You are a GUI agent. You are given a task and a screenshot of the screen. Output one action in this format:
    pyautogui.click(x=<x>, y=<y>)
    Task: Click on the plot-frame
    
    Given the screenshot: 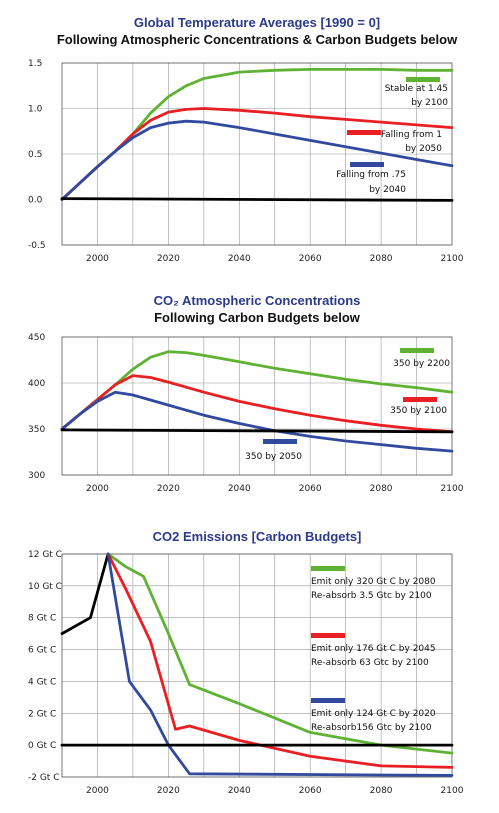 What is the action you would take?
    pyautogui.click(x=257, y=406)
    